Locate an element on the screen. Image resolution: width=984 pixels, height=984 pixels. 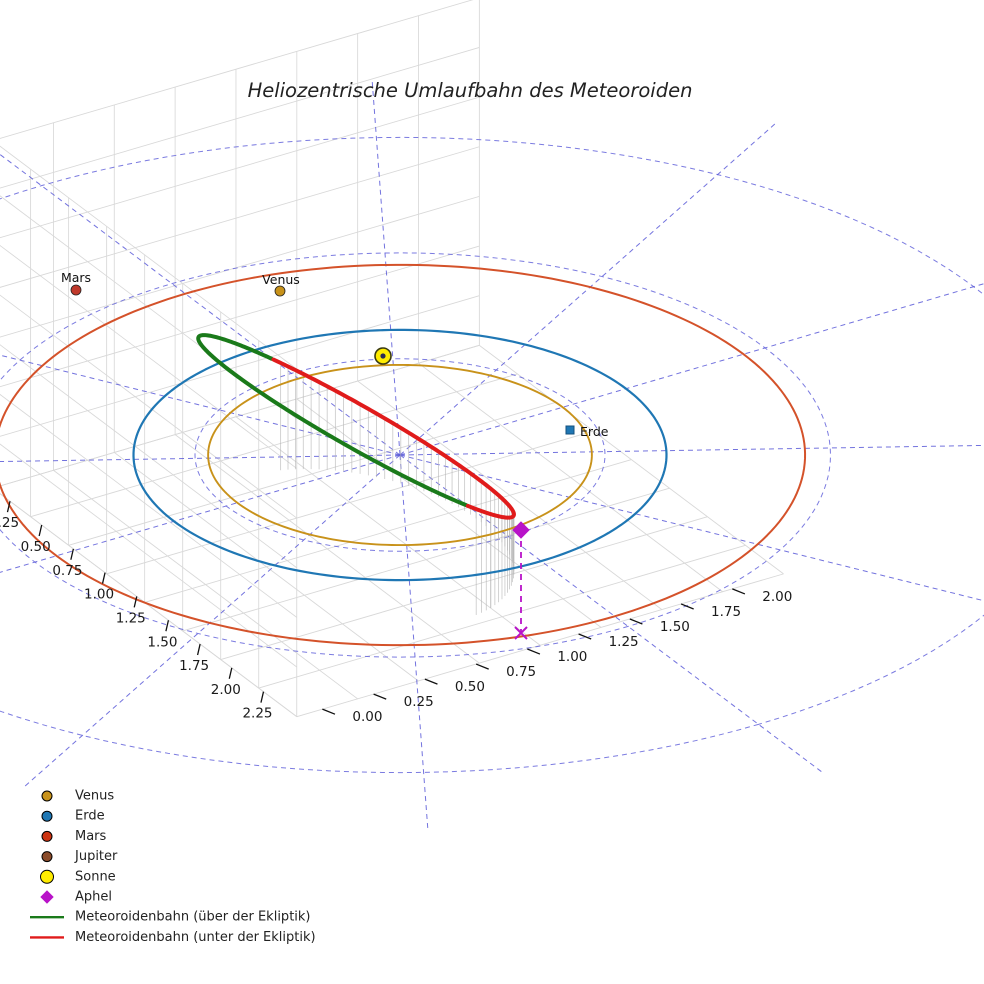
axis-tick-label: 2.25 is located at coordinates (257, 714).